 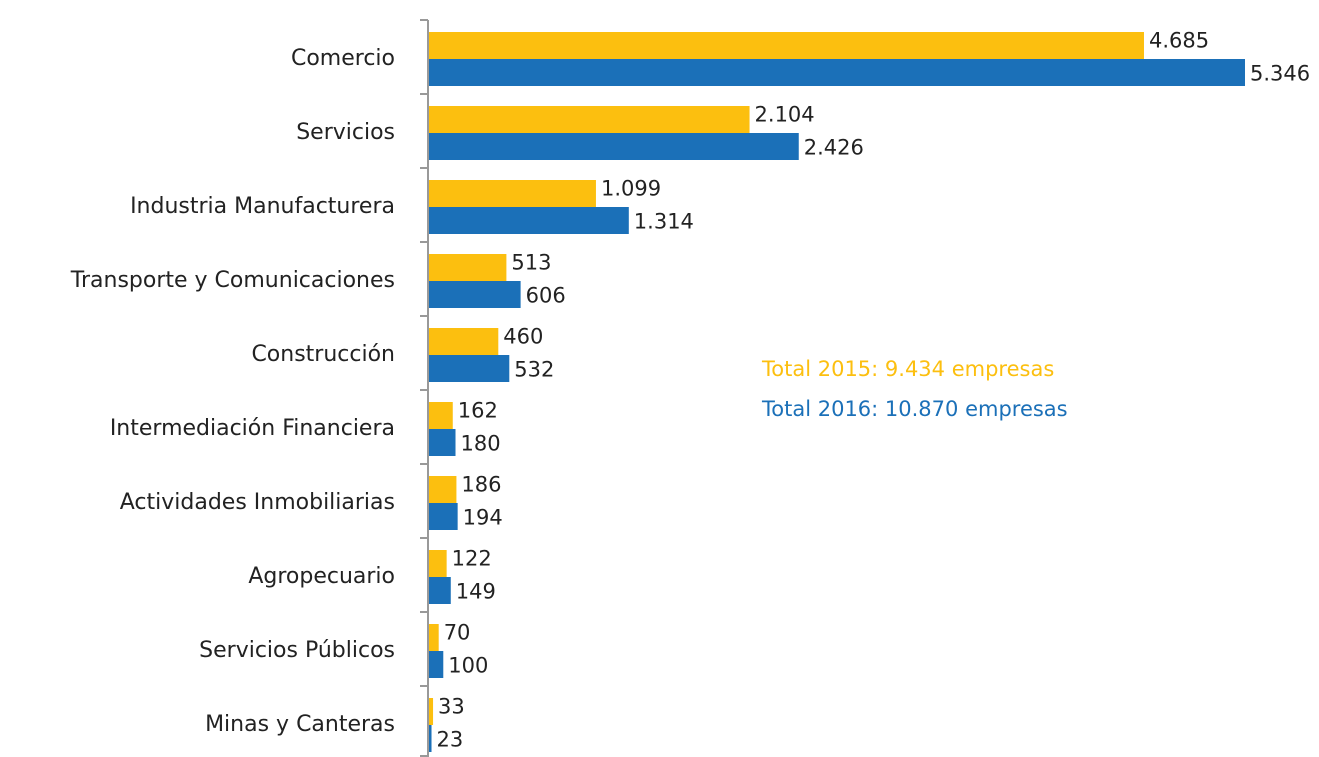 I want to click on value-label: 122, so click(x=472, y=559).